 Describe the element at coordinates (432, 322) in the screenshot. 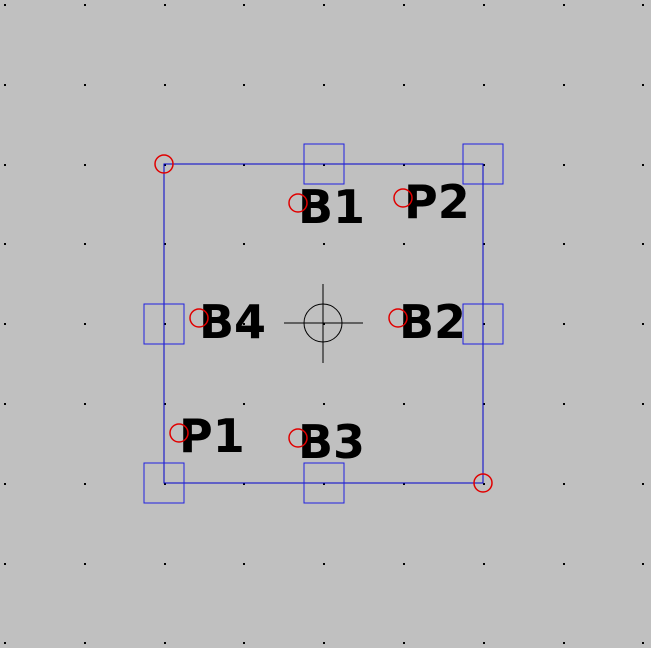

I see `label-b2: B2` at that location.